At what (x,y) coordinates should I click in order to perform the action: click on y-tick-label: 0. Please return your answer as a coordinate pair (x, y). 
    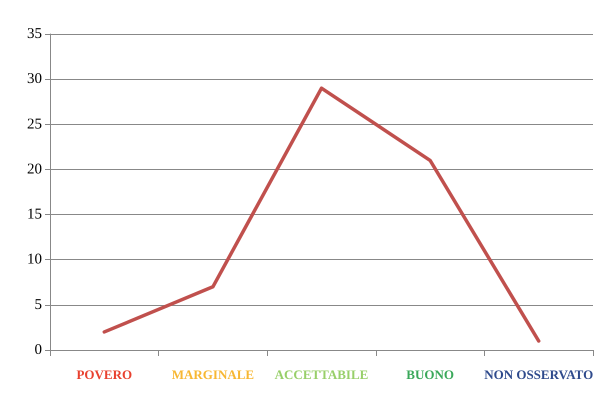
    Looking at the image, I should click on (38, 350).